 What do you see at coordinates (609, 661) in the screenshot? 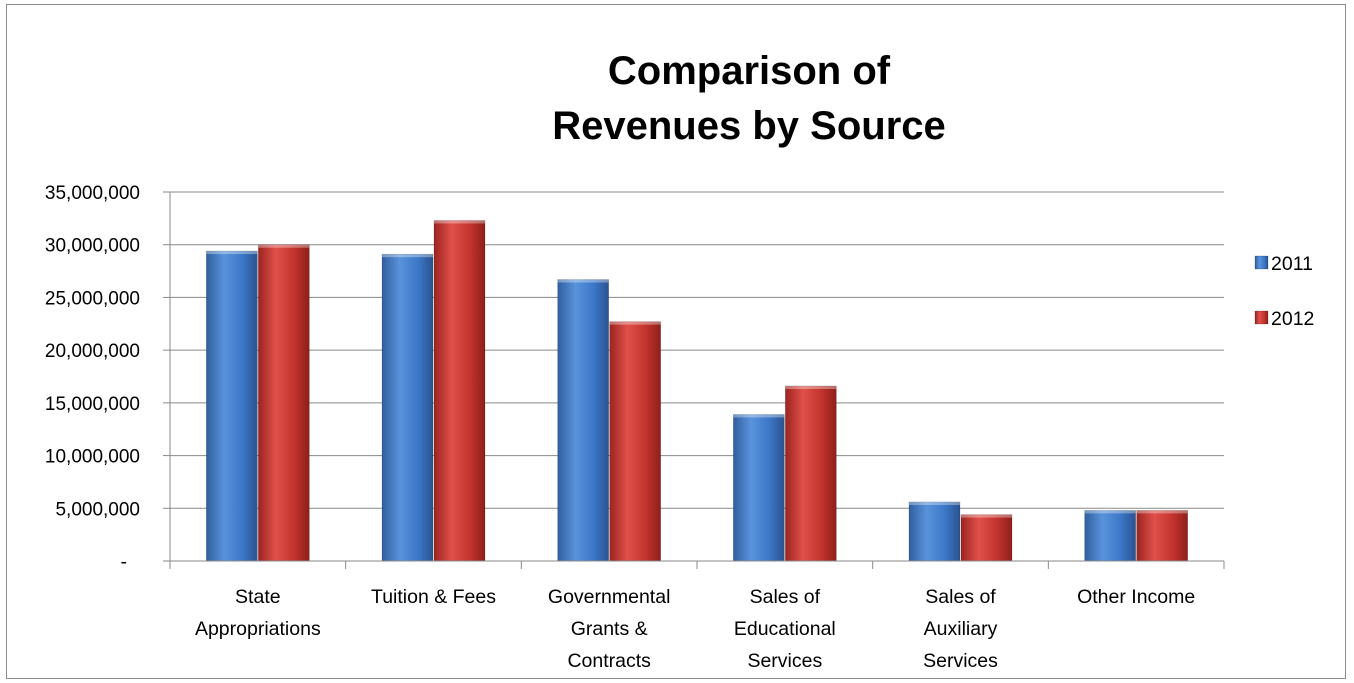
I see `category-label: Contracts` at bounding box center [609, 661].